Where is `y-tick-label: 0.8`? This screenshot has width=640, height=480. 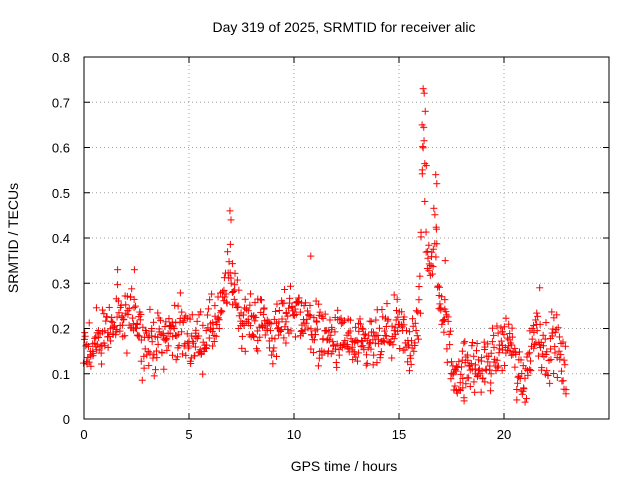 y-tick-label: 0.8 is located at coordinates (61, 57).